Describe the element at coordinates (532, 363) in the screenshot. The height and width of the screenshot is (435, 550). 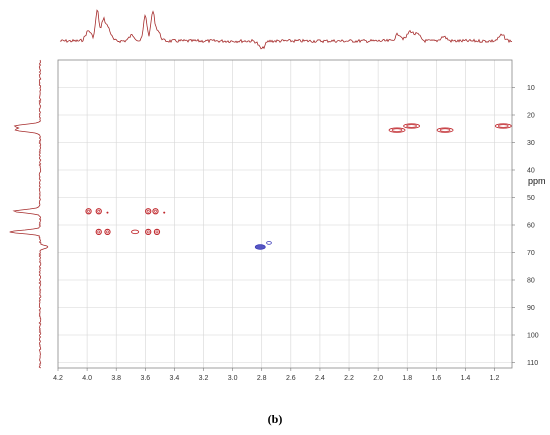
I see `y-tick-label: 110` at that location.